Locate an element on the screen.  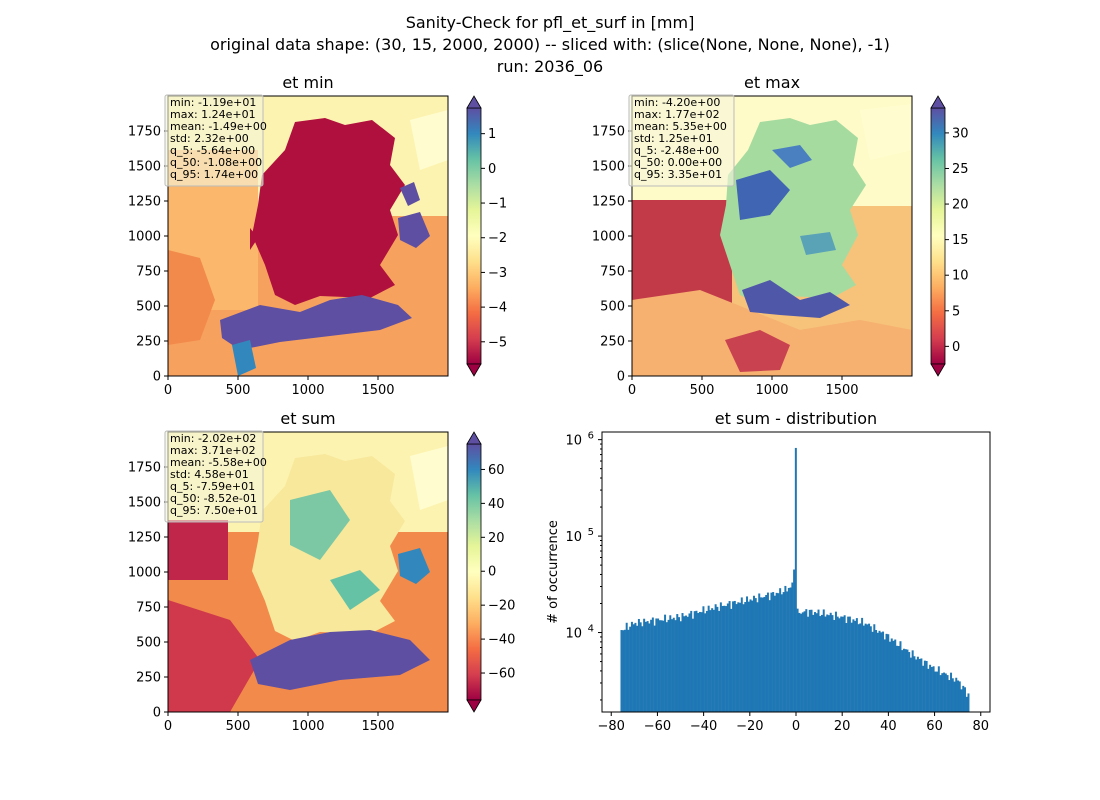
colorbar-tick-label: 10 is located at coordinates (960, 276).